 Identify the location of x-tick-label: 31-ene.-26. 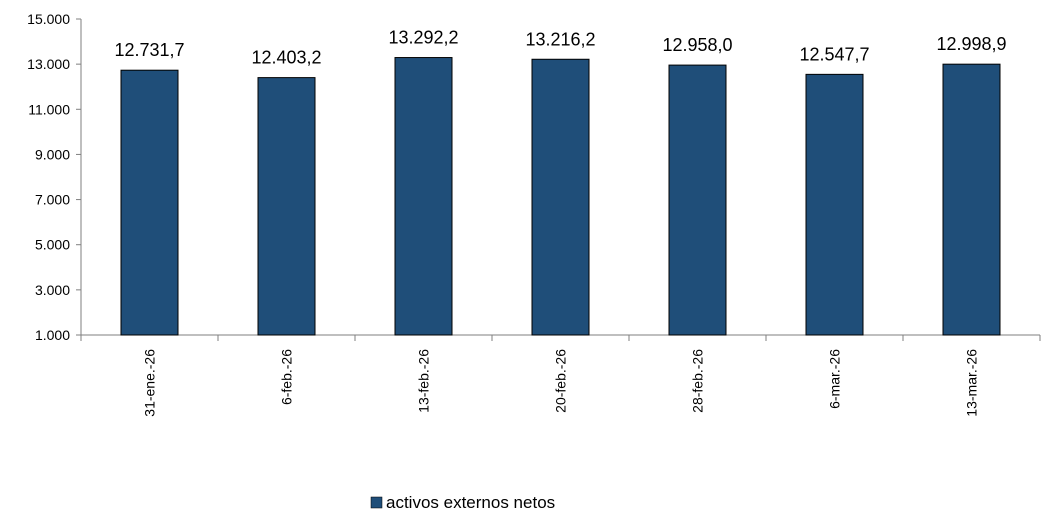
(150, 383).